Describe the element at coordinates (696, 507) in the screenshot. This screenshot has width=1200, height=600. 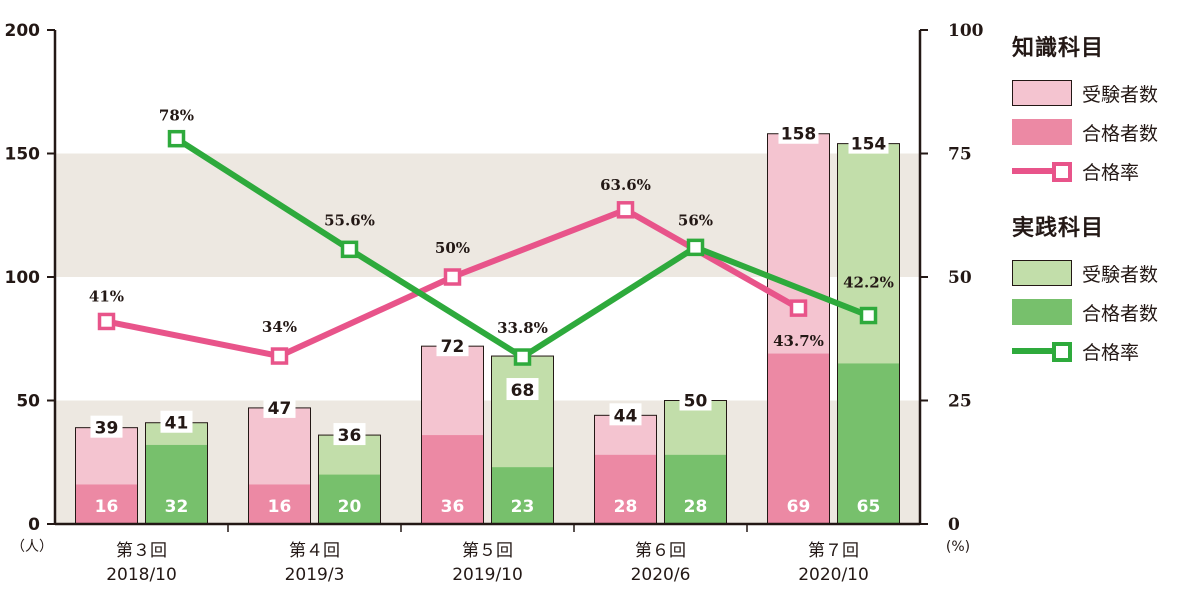
I see `label-practice-passed: 28` at that location.